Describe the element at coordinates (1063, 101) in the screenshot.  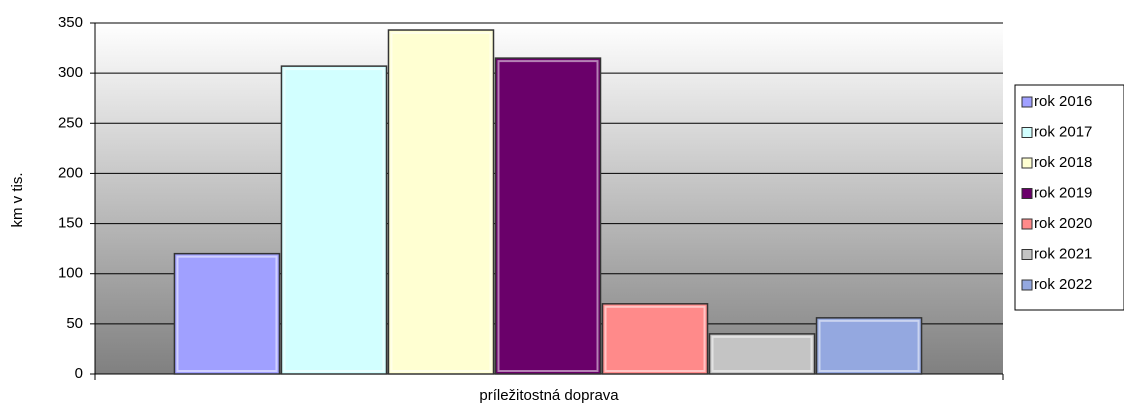
I see `legend-label: rok 2016` at that location.